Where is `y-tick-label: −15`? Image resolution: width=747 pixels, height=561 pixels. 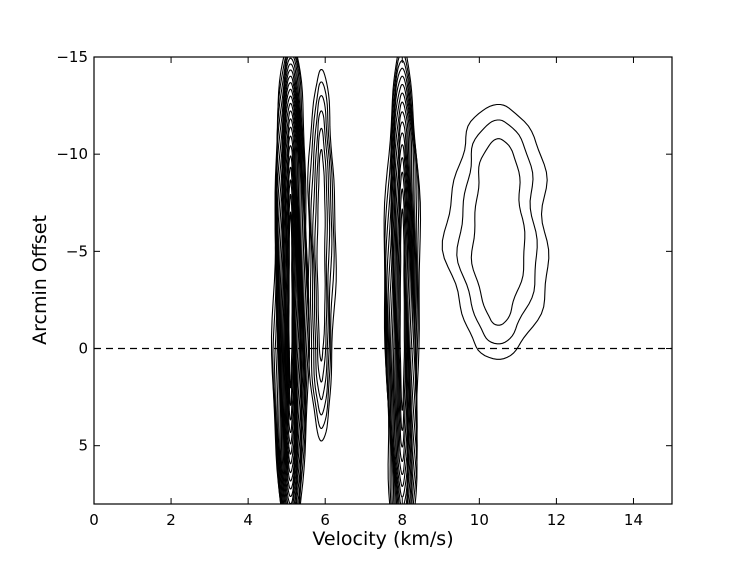
y-tick-label: −15 is located at coordinates (72, 57).